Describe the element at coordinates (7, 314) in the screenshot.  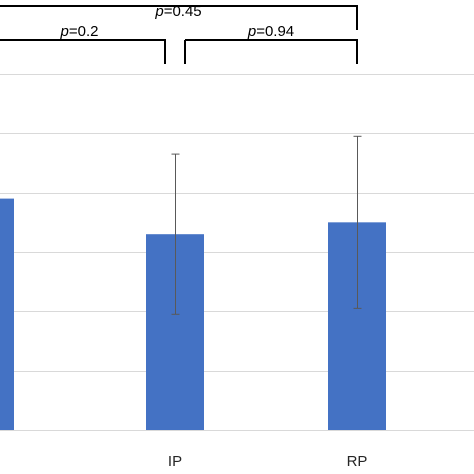
I see `bar-first` at that location.